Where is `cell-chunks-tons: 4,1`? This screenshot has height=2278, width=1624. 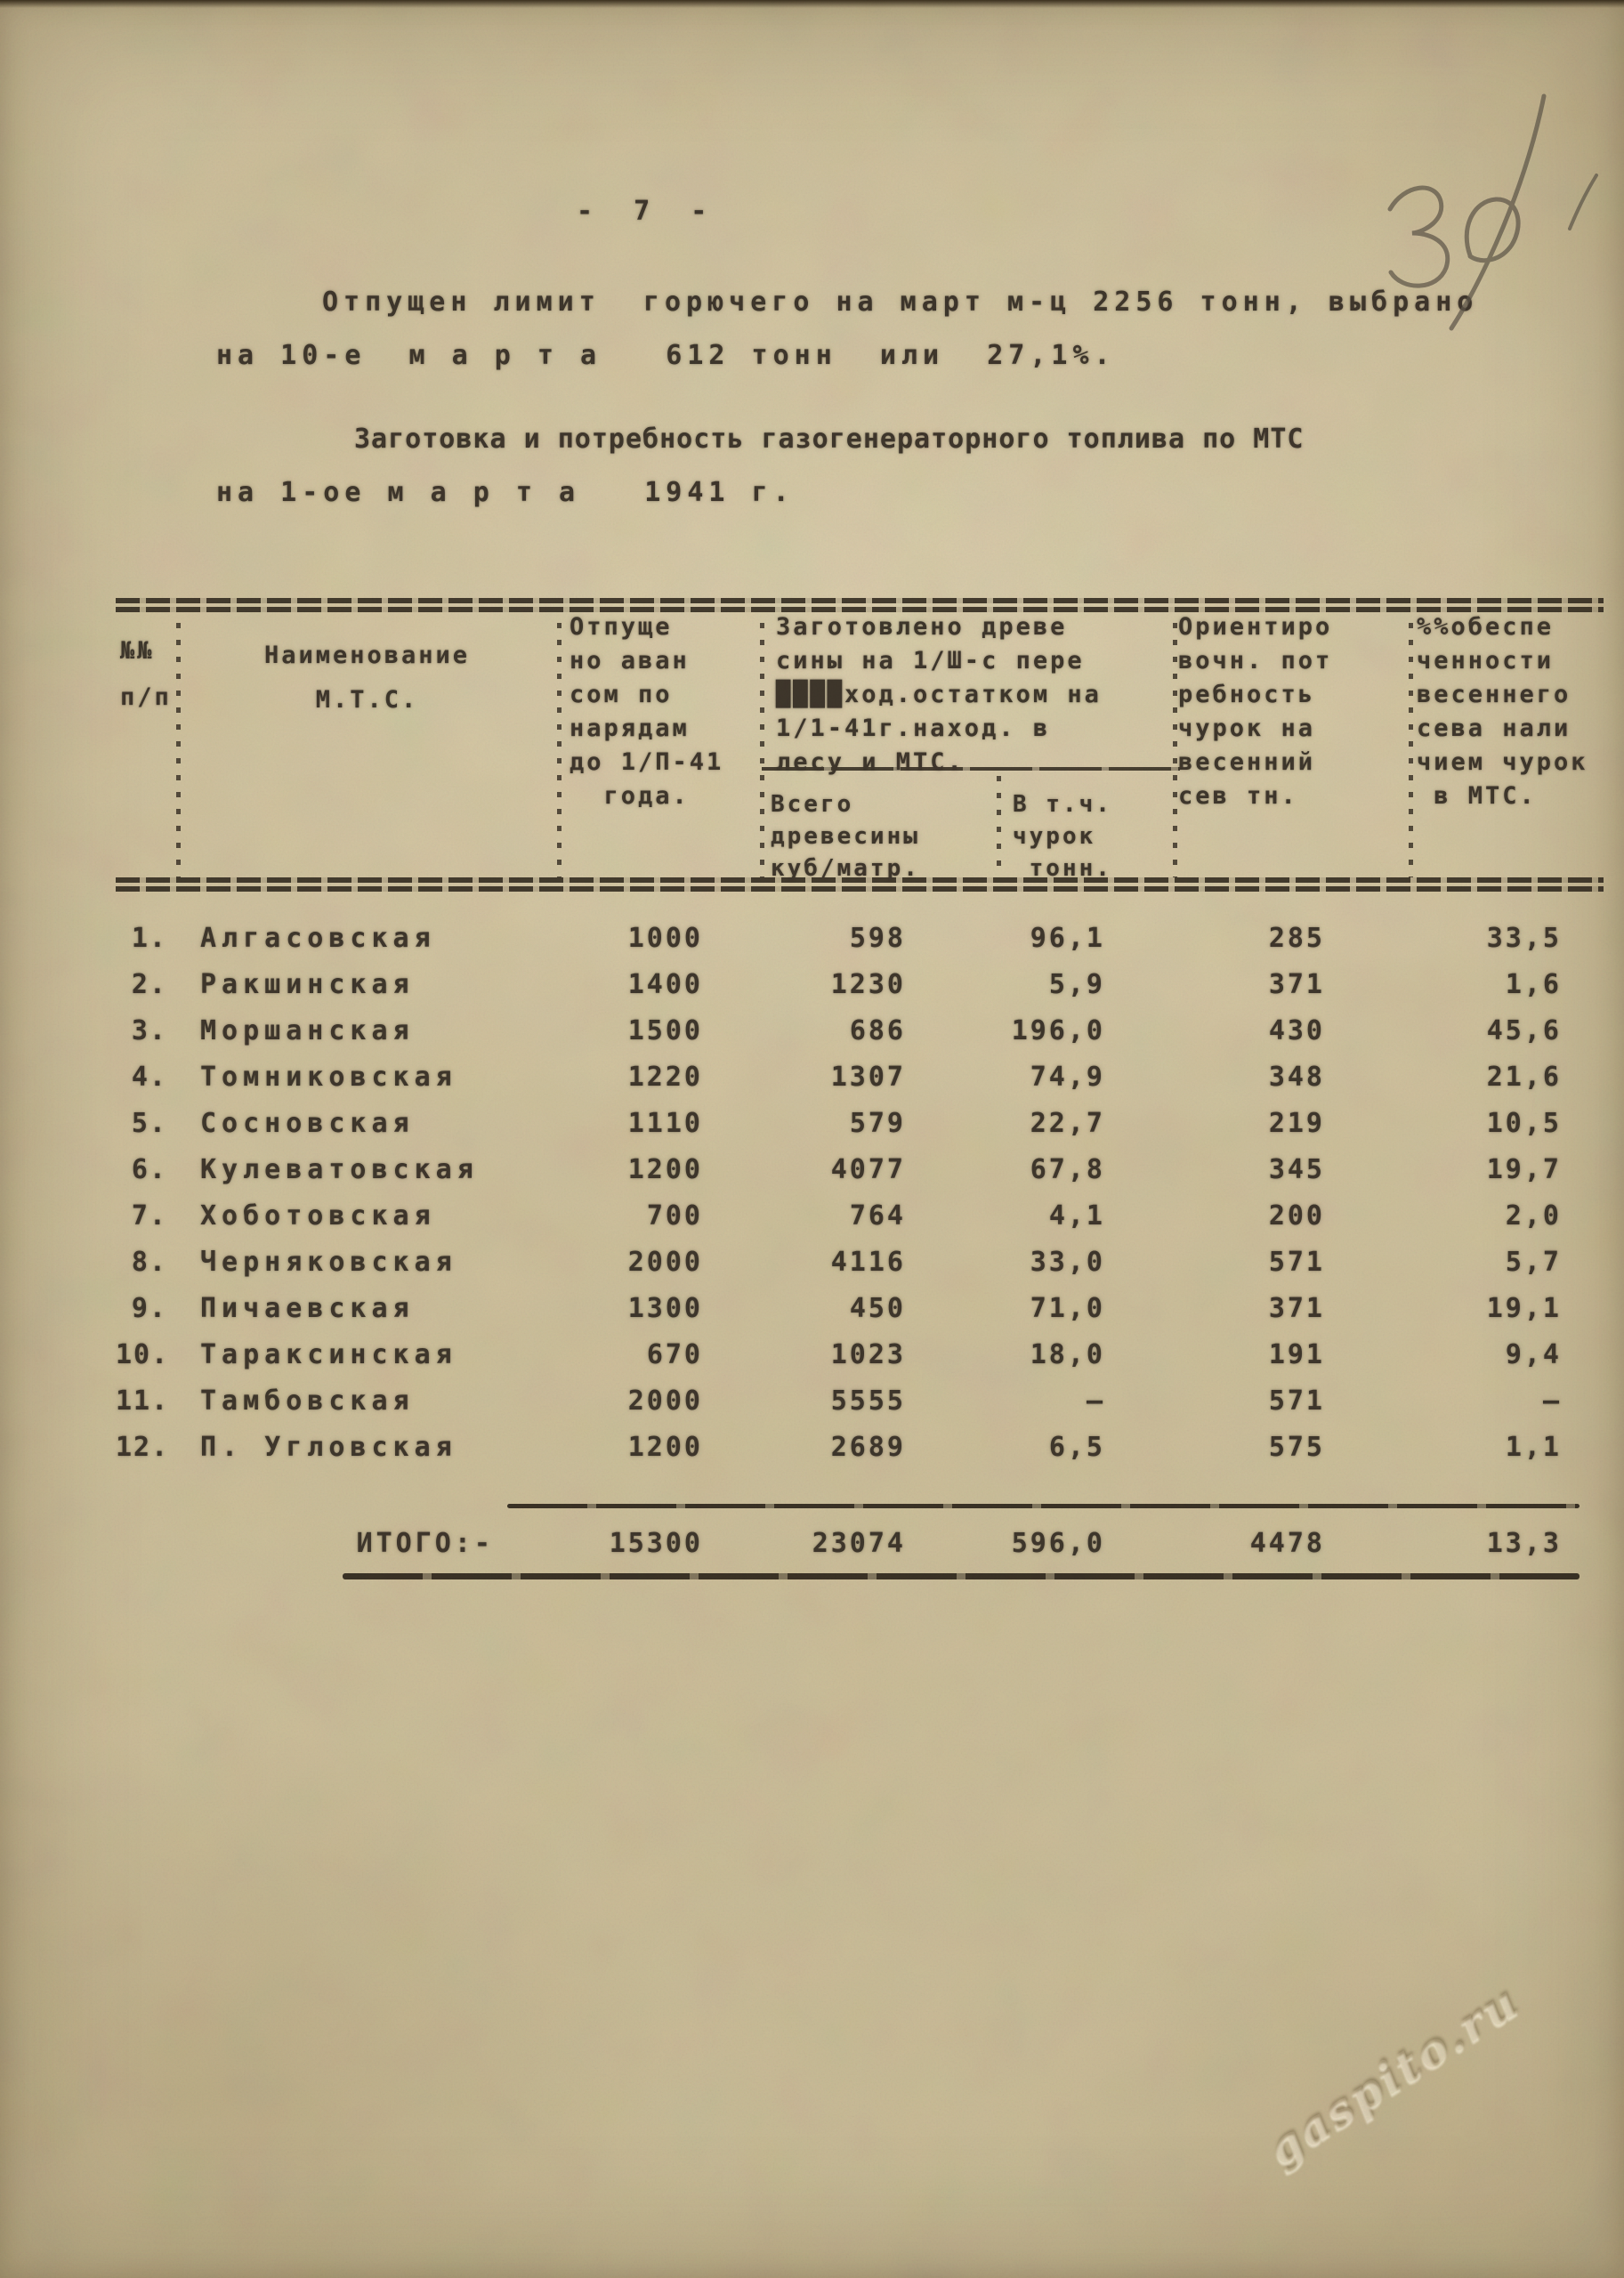
cell-chunks-tons: 4,1 is located at coordinates (1076, 1216).